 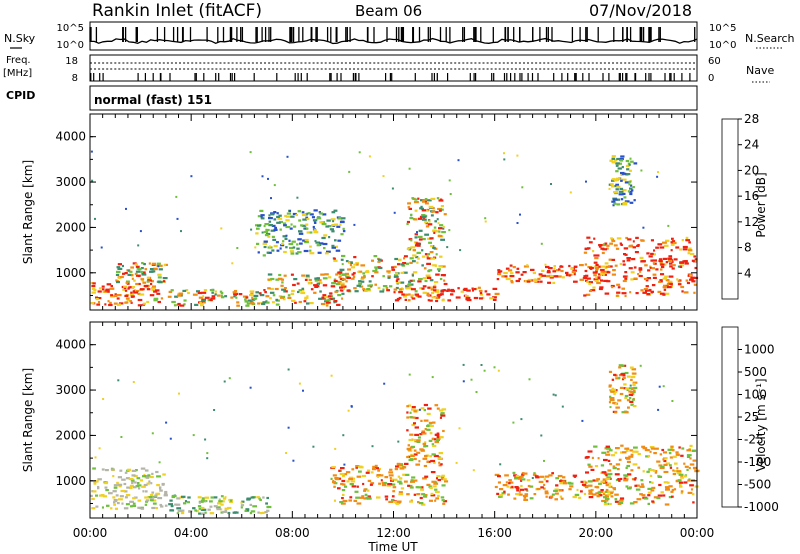 What do you see at coordinates (70, 435) in the screenshot?
I see `velocity-ytick-label: 2000` at bounding box center [70, 435].